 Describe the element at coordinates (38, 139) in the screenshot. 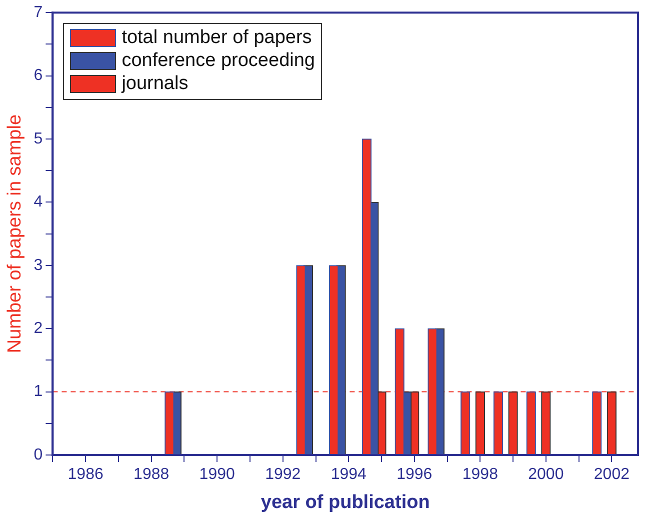

I see `y-tick-label: 5` at that location.